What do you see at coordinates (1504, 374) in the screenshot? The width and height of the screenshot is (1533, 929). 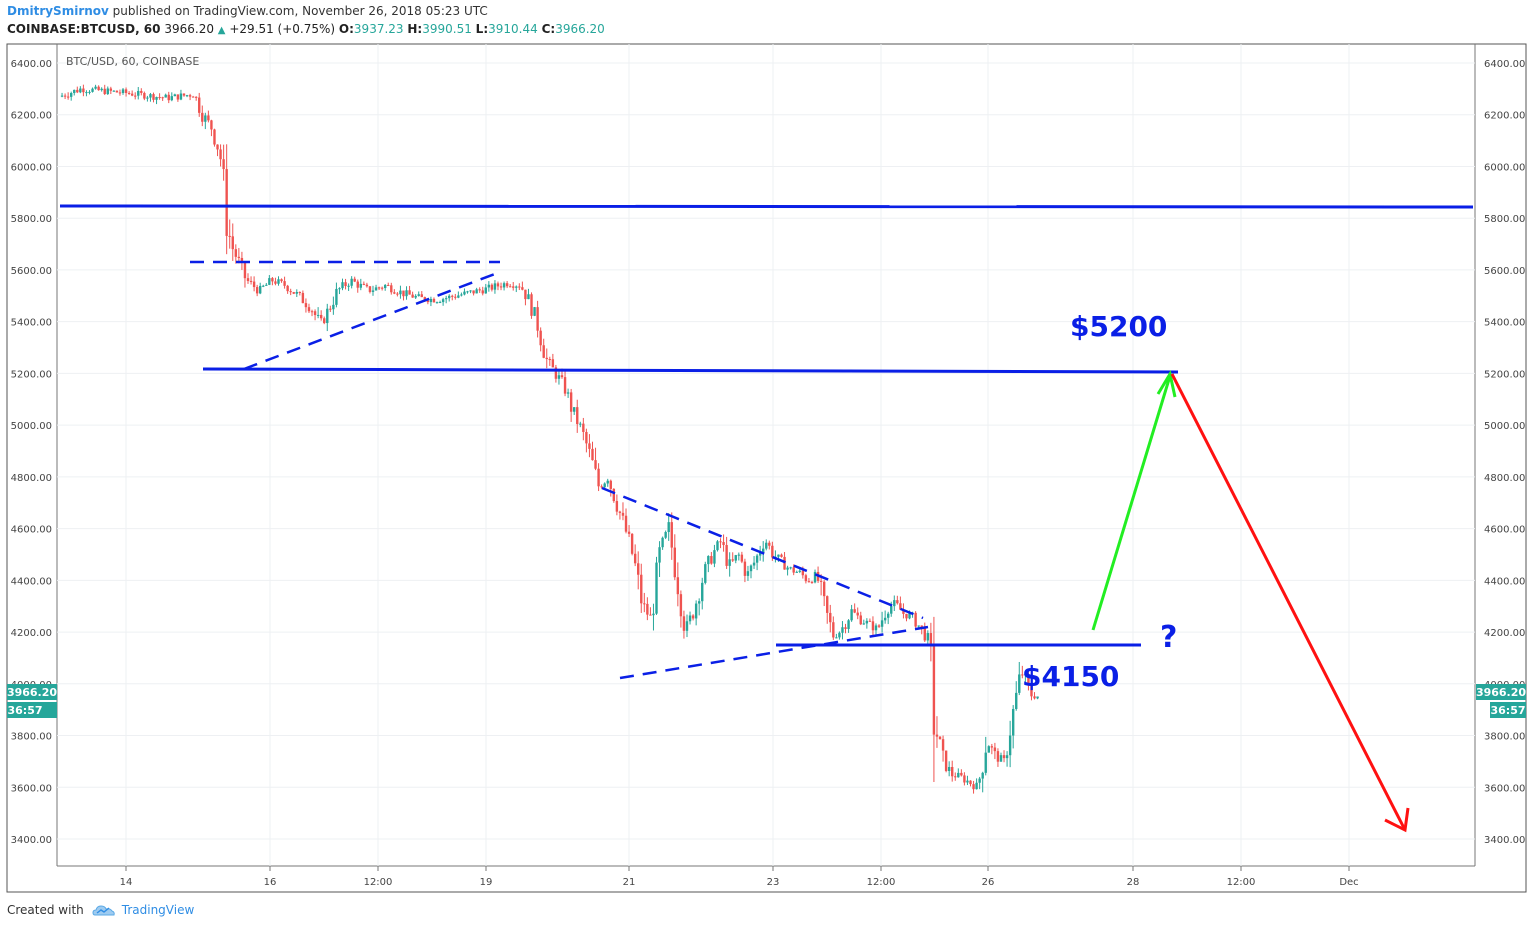 I see `y-tick-right: 5200.00` at bounding box center [1504, 374].